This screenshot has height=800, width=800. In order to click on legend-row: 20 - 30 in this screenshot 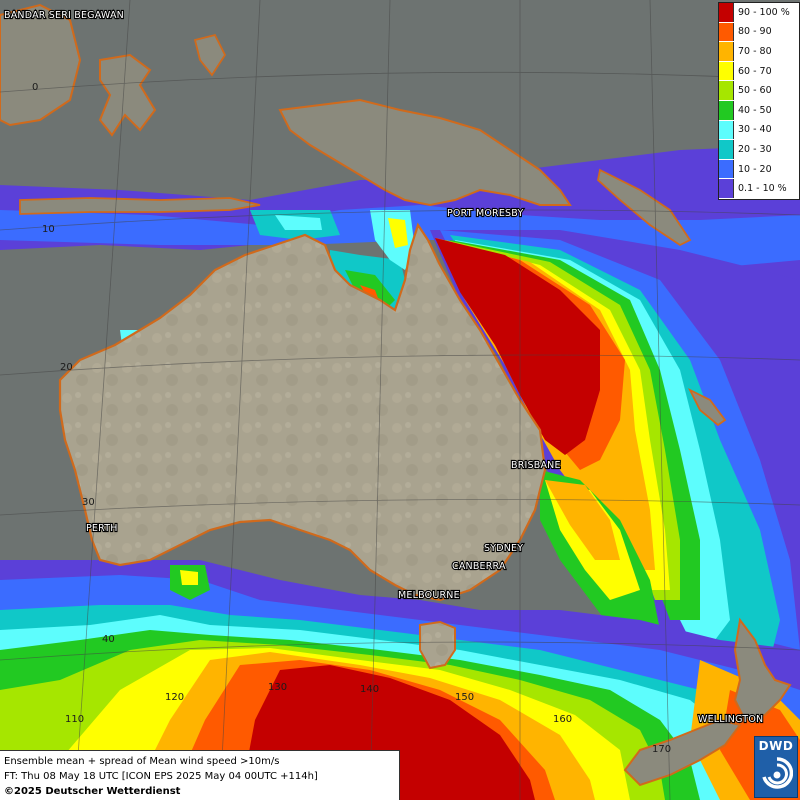, I will do `click(759, 150)`.